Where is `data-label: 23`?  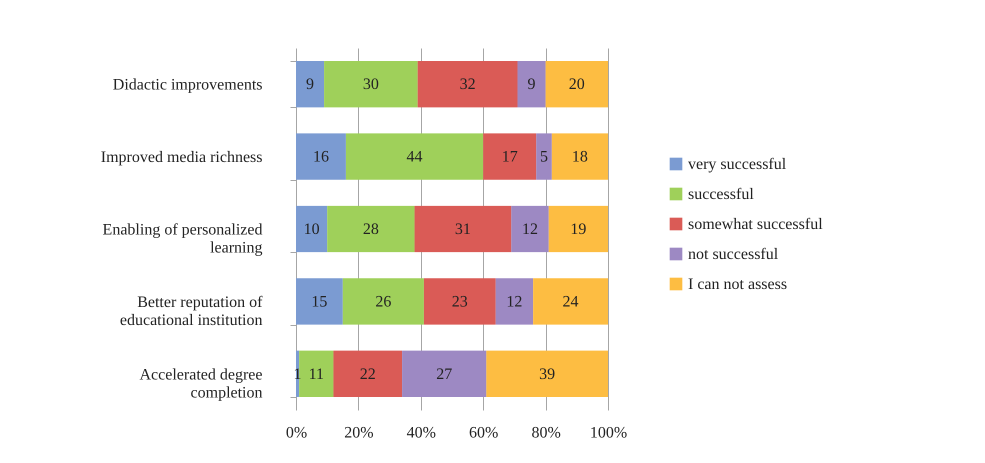 data-label: 23 is located at coordinates (460, 301).